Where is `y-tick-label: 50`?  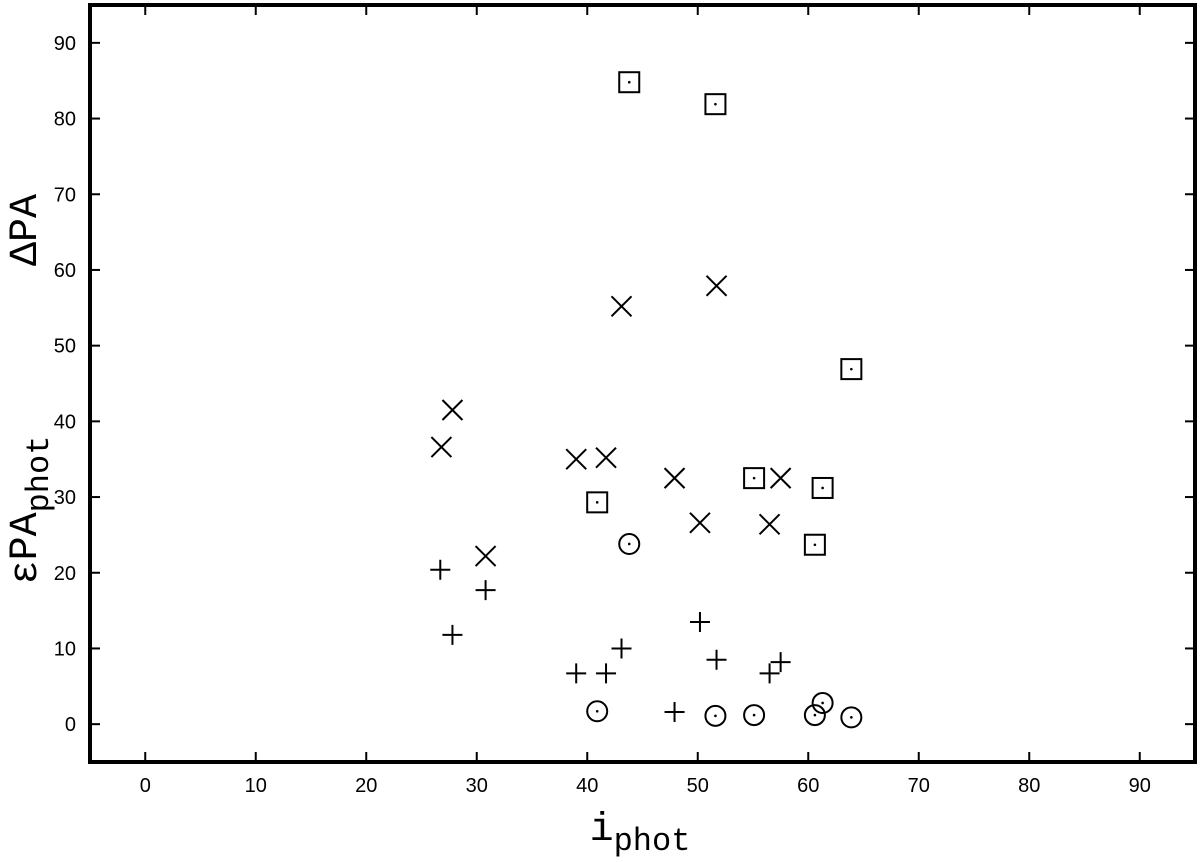 y-tick-label: 50 is located at coordinates (65, 347).